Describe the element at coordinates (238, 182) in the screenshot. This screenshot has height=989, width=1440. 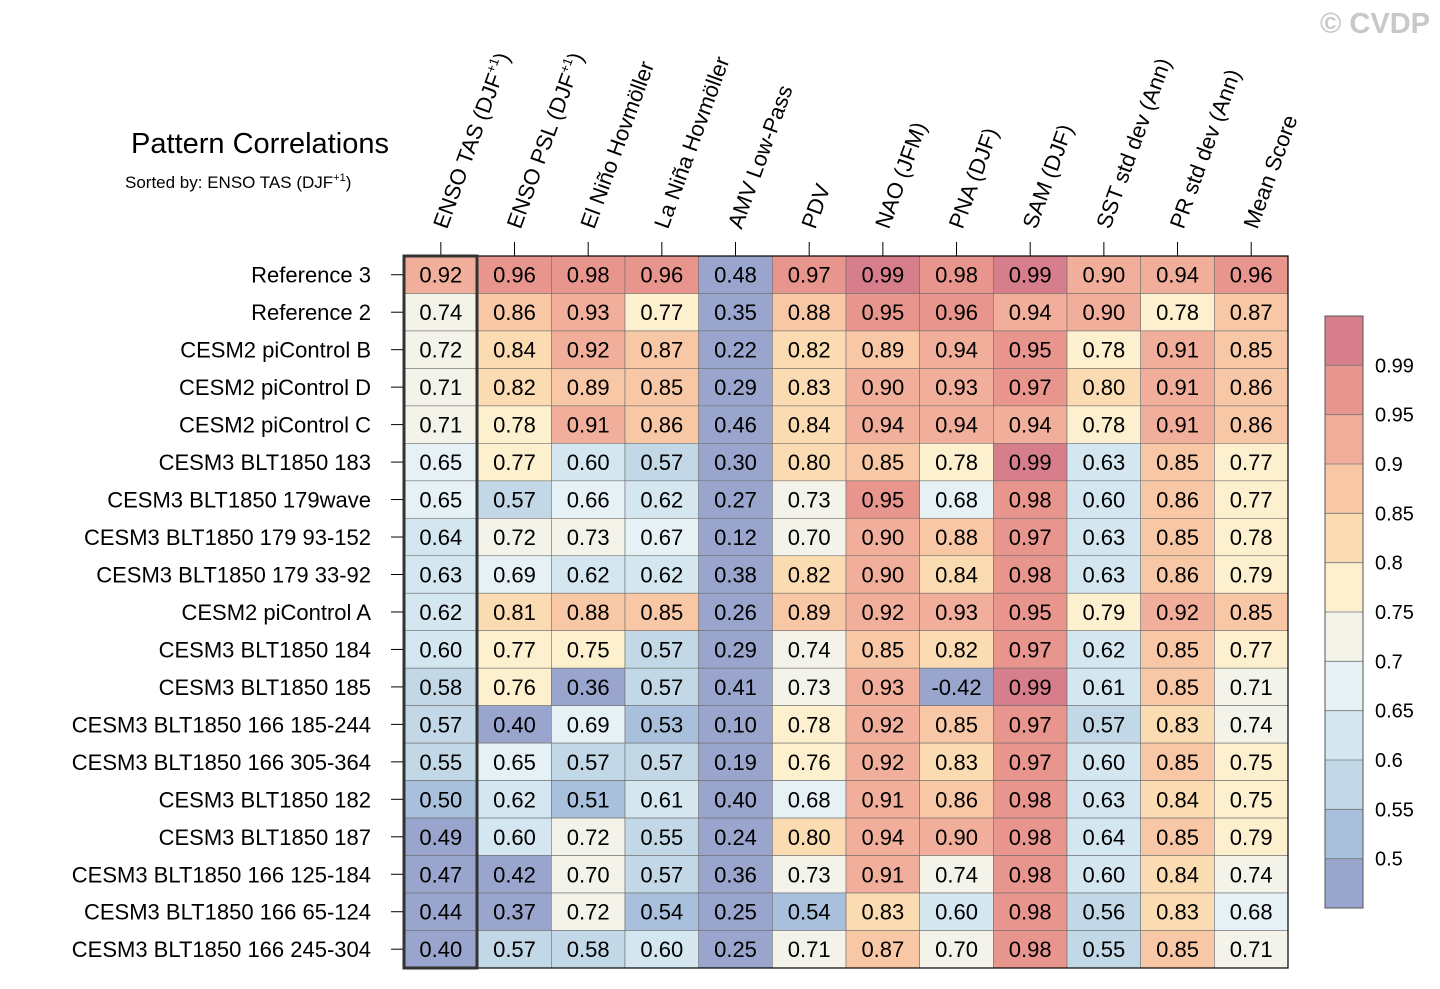
I see `chart-subtitle: Sorted by: ENSO TAS (DJF+1)` at that location.